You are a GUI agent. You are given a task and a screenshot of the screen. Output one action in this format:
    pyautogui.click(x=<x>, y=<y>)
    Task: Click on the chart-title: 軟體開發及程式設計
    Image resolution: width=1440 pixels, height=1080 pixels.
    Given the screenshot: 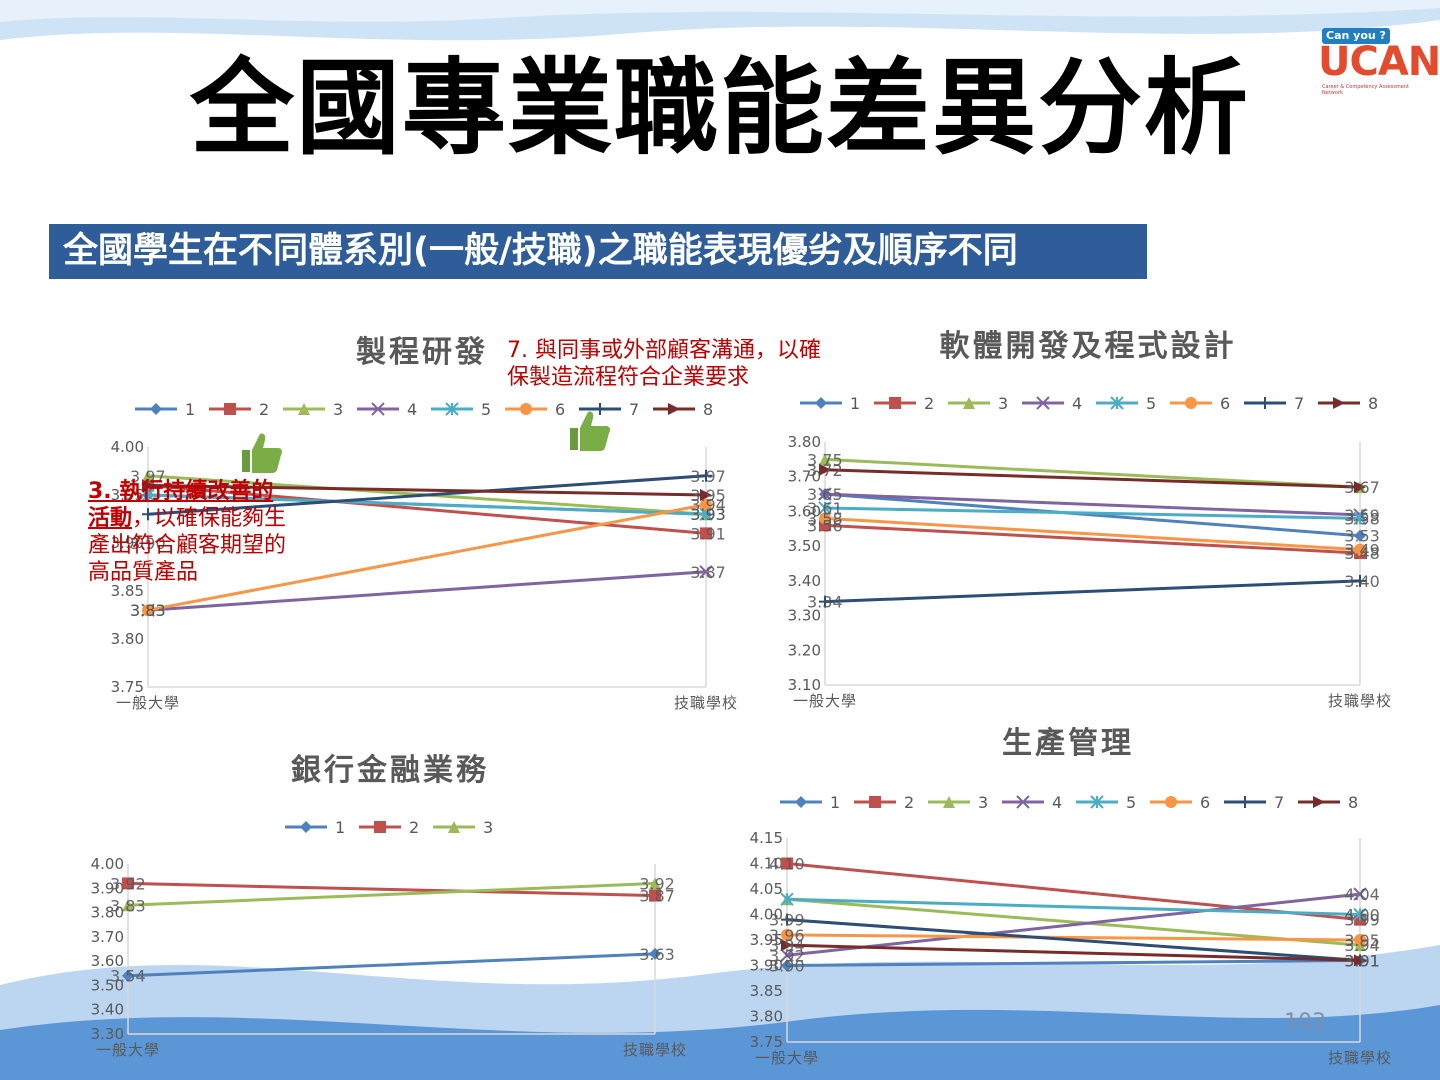 What is the action you would take?
    pyautogui.click(x=1088, y=346)
    